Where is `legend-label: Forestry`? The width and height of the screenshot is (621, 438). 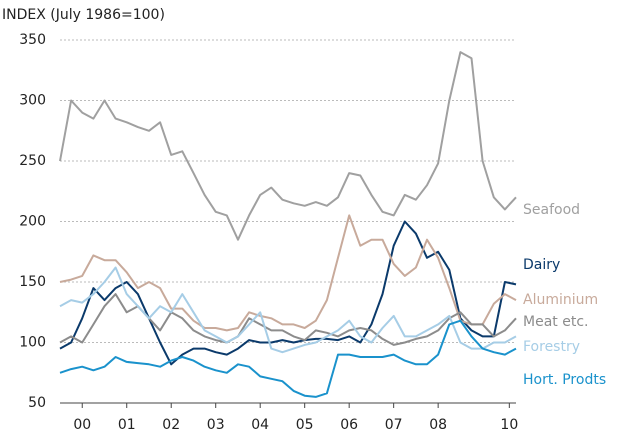
legend-label: Forestry is located at coordinates (551, 347).